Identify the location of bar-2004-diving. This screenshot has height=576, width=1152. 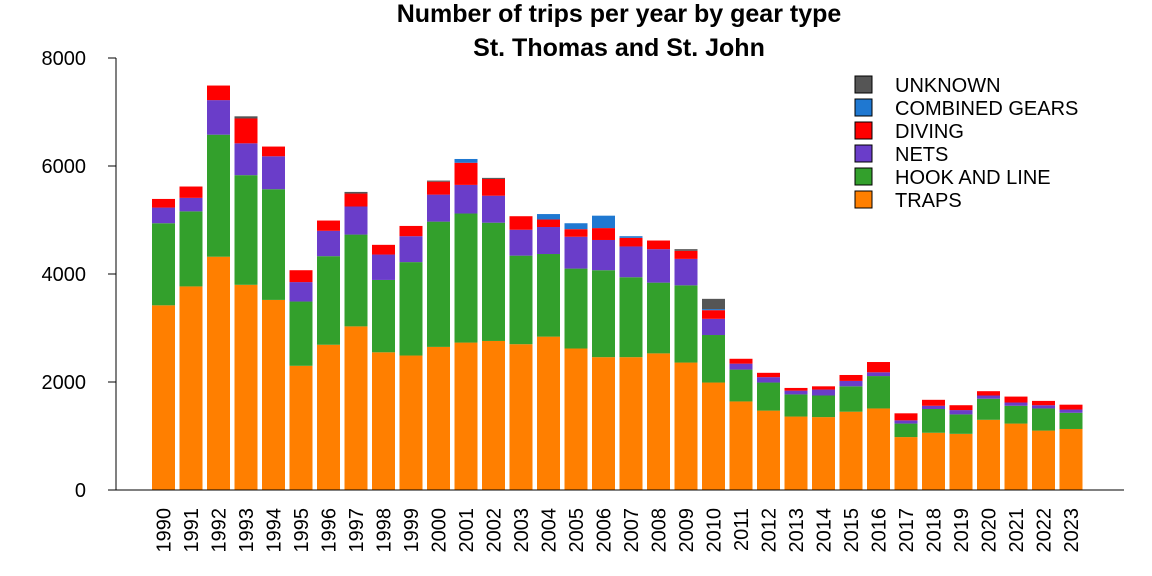
(548, 223).